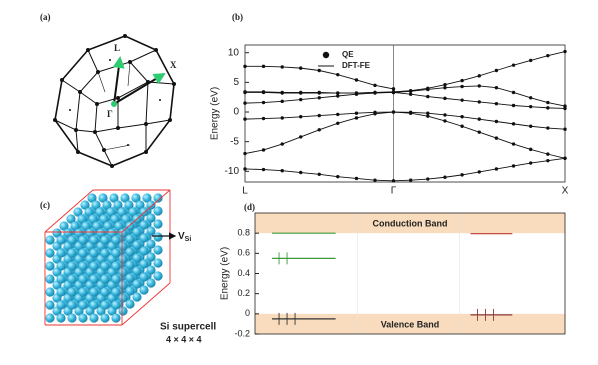  What do you see at coordinates (348, 54) in the screenshot?
I see `legend-label: QE` at bounding box center [348, 54].